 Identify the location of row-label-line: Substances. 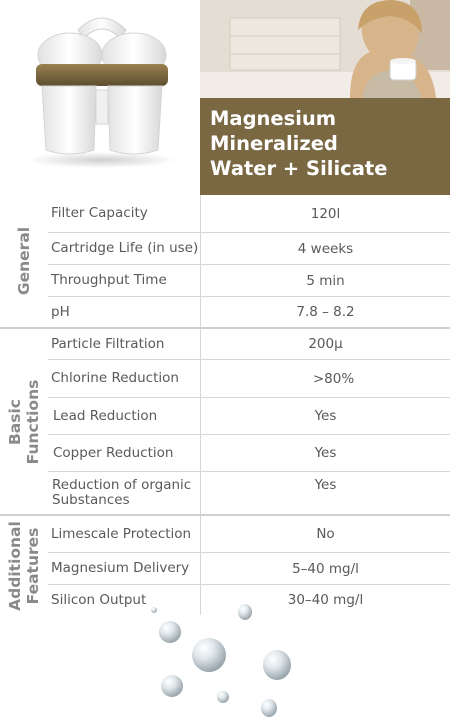
(91, 500).